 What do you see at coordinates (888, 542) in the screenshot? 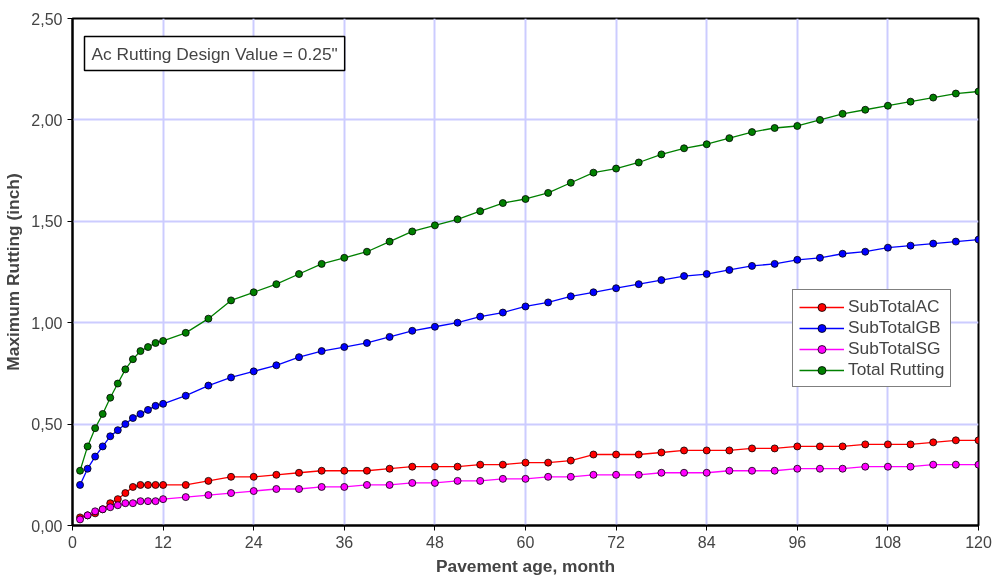
I see `x-tick-label: 108` at bounding box center [888, 542].